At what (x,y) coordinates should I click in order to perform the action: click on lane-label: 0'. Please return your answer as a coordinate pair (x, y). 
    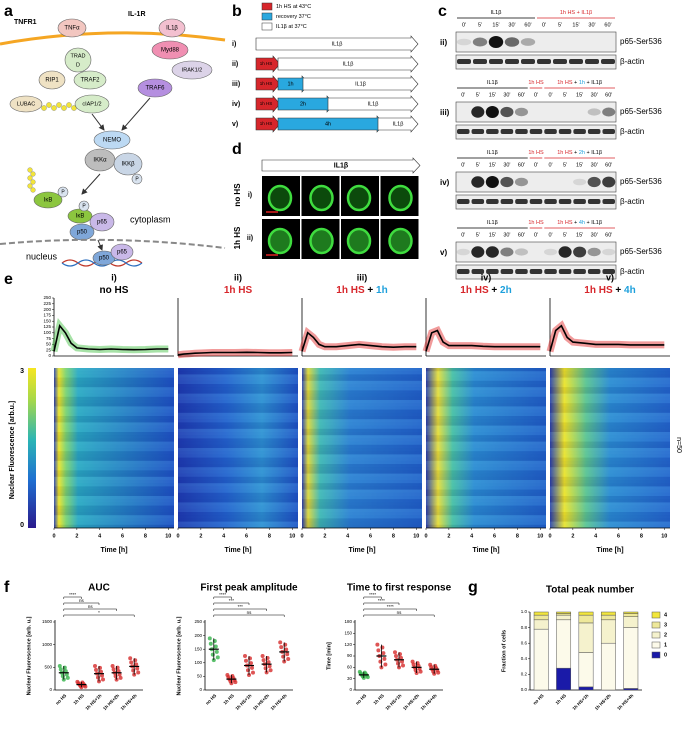
    Looking at the image, I should click on (536, 235).